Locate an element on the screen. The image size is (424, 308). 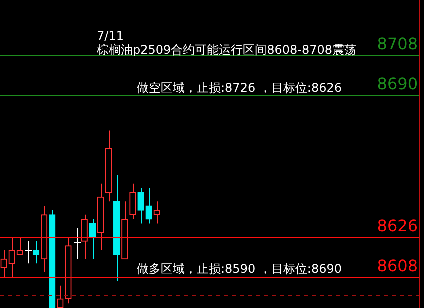
ref-line-label: 8690 is located at coordinates (397, 84).